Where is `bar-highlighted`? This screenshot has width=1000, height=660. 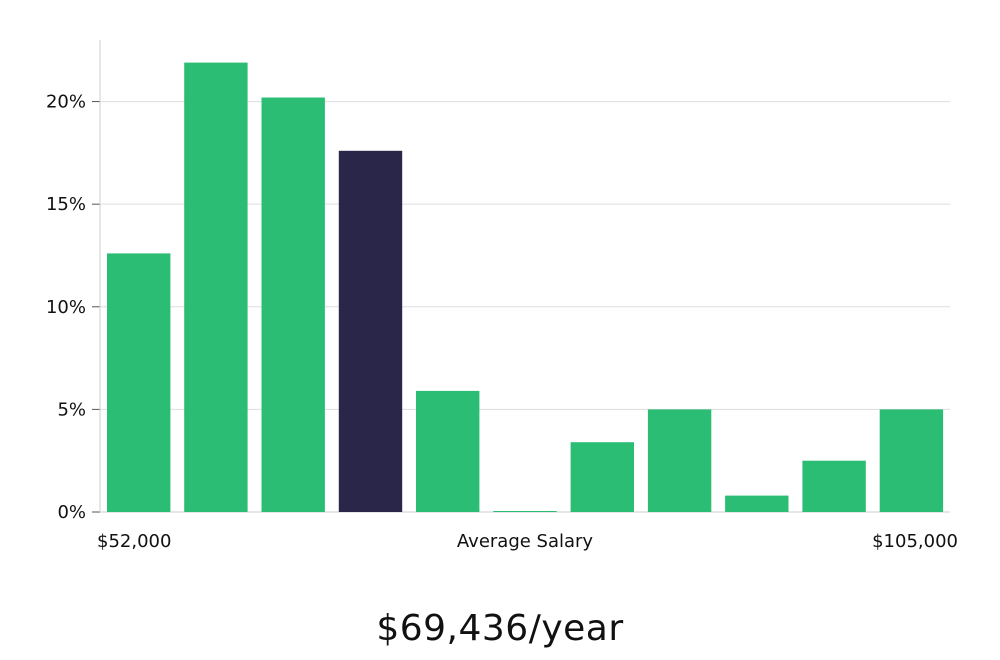
bar-highlighted is located at coordinates (370, 331).